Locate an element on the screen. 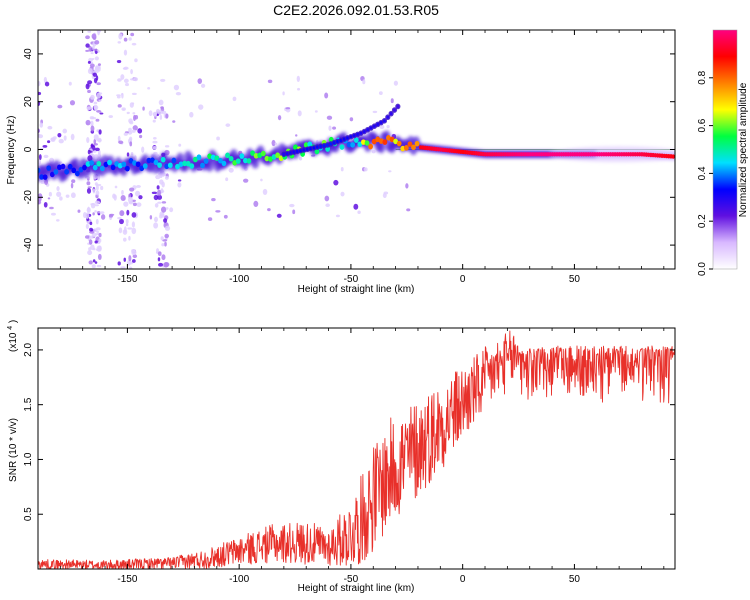 The height and width of the screenshot is (600, 750). colorbar-tick-label: 0.2 is located at coordinates (702, 221).